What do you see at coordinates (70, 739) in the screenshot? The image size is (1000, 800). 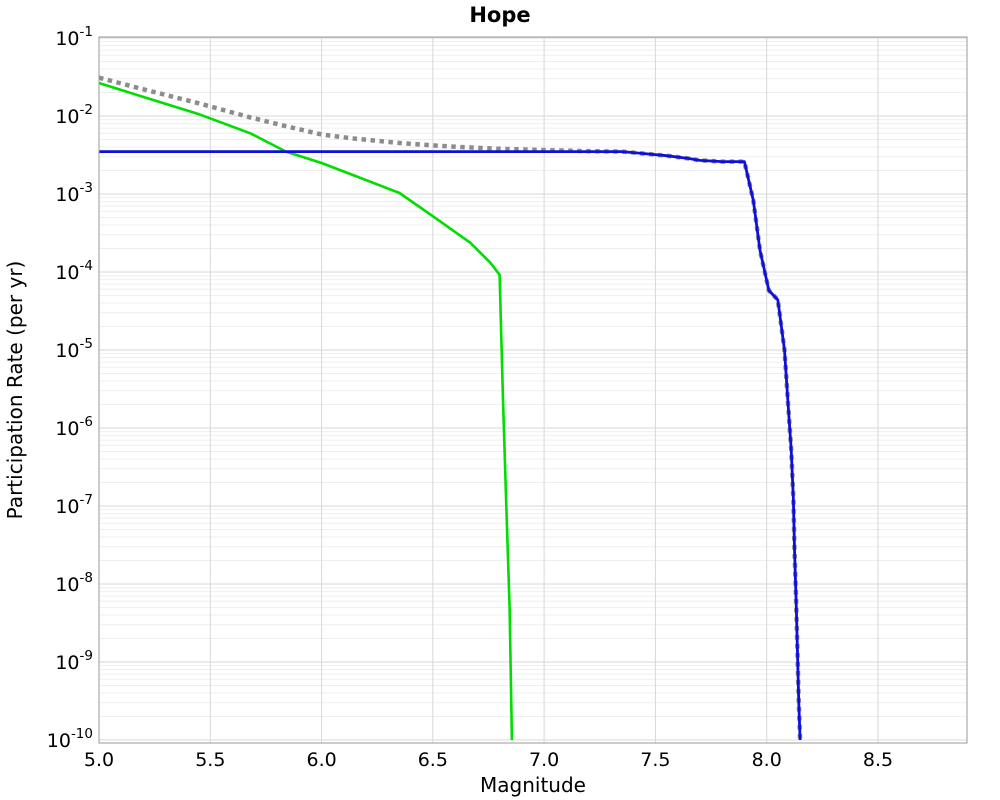 I see `y-tick-label: 10⁻¹⁰` at bounding box center [70, 739].